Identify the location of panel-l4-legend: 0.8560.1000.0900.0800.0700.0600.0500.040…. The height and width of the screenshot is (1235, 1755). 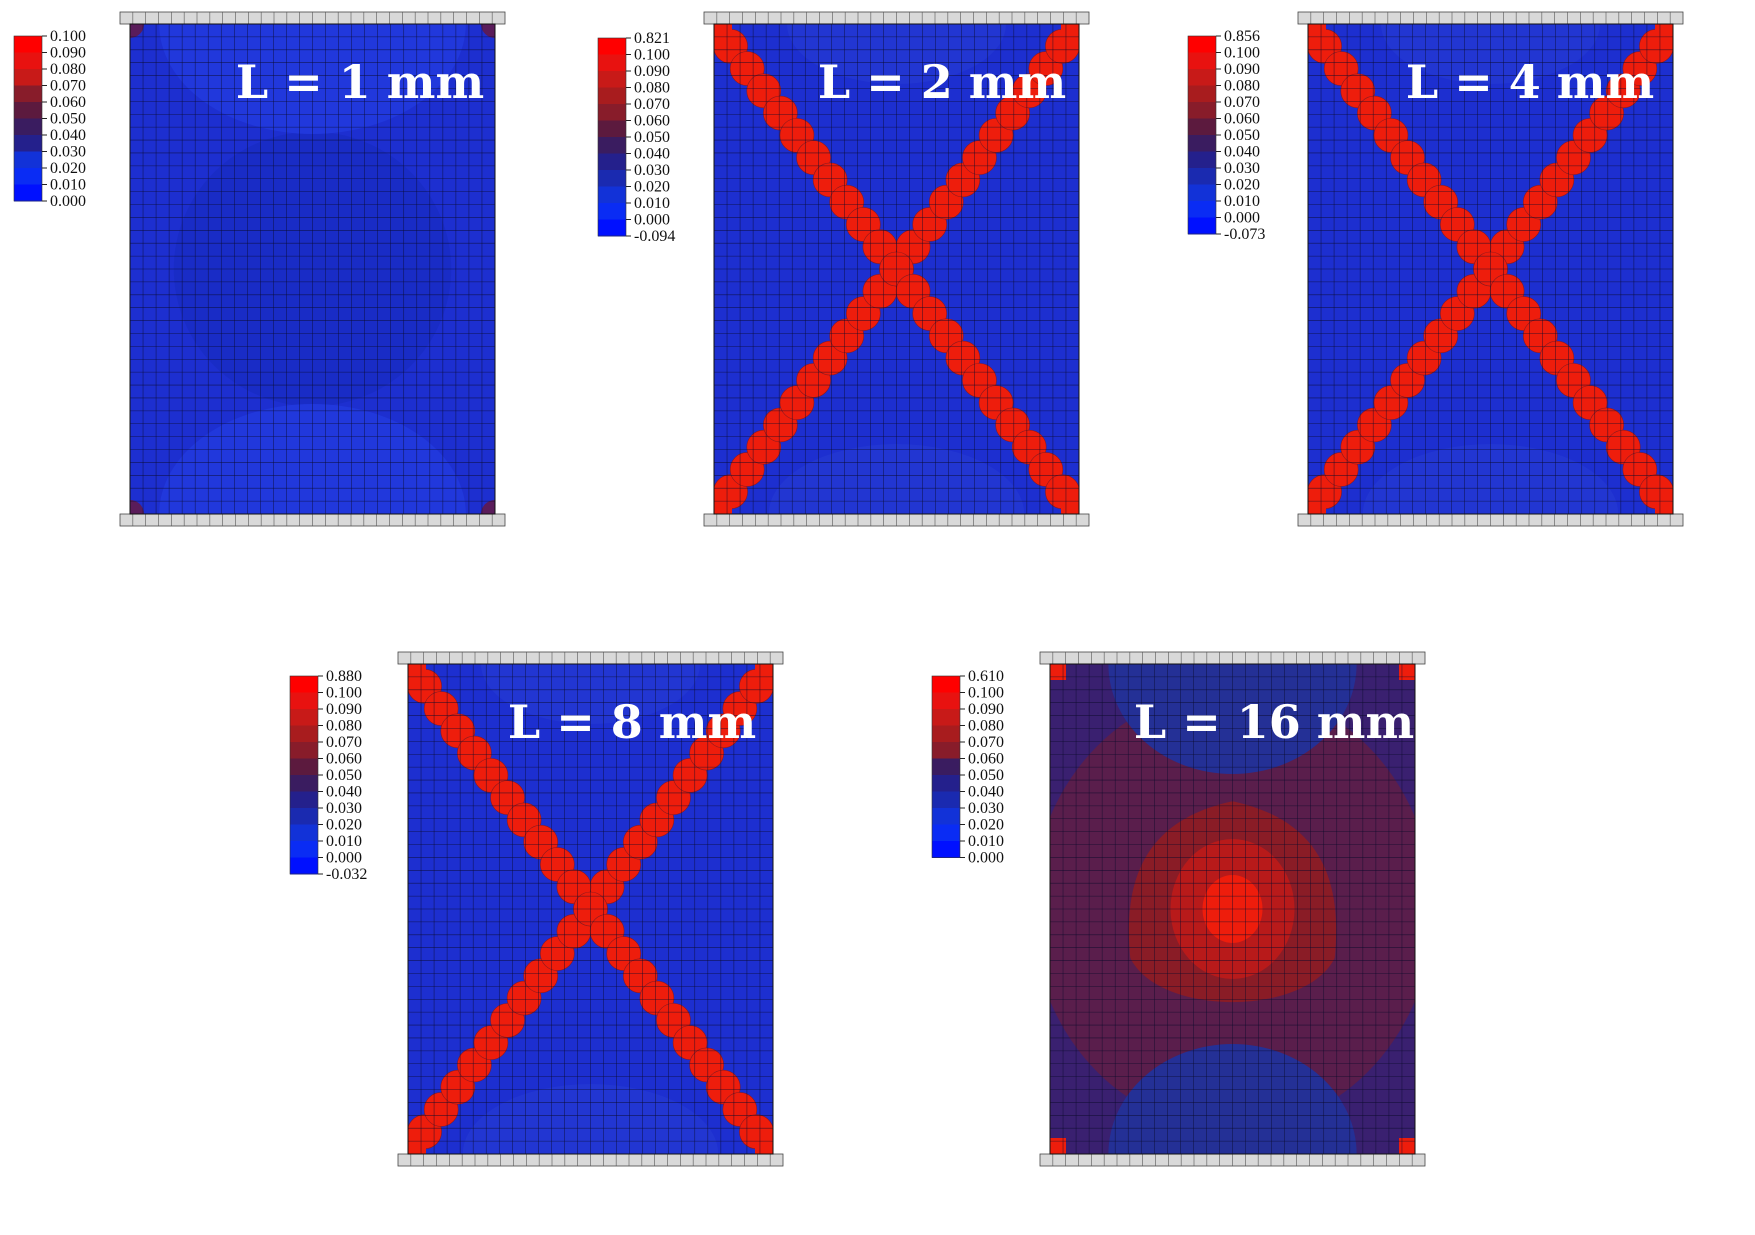
(1226, 135).